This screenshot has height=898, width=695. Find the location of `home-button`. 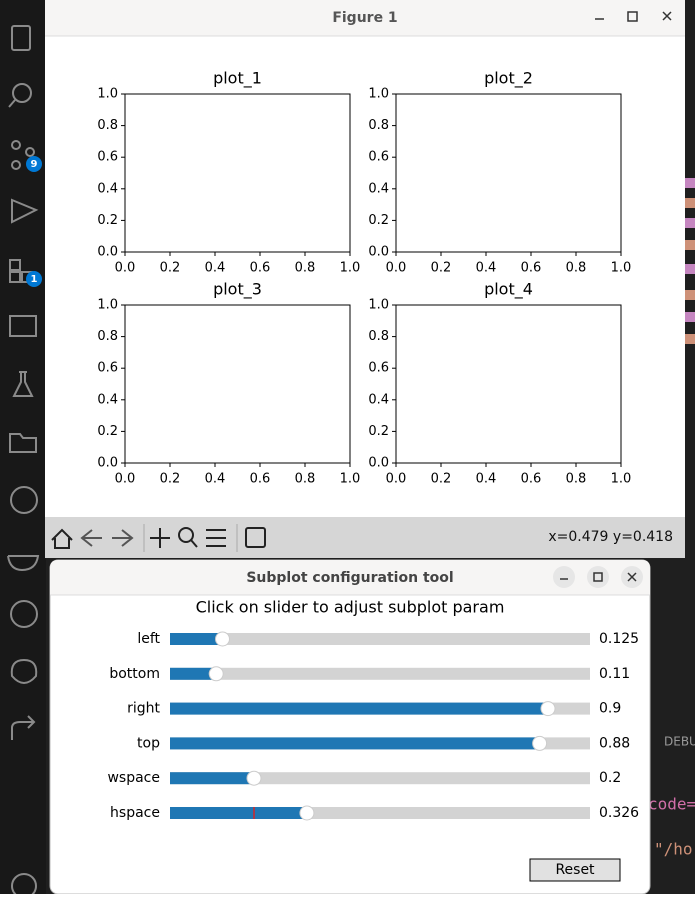

home-button is located at coordinates (62, 538).